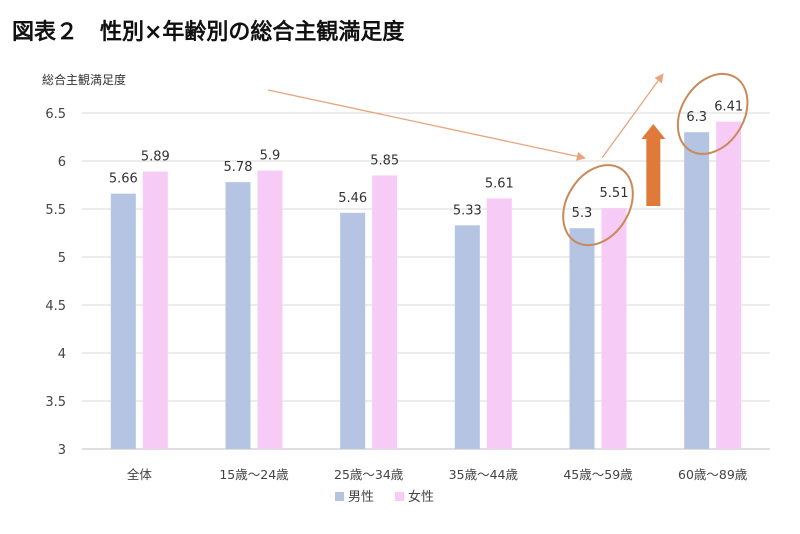 This screenshot has width=800, height=534. I want to click on category-label: 45歳～59歳, so click(598, 474).